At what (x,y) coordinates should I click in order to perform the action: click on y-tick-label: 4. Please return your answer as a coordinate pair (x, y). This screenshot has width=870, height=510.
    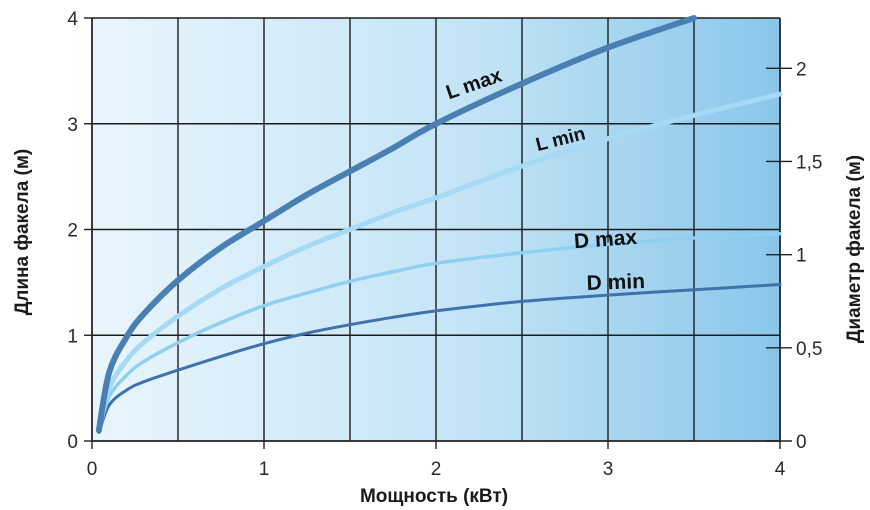
    Looking at the image, I should click on (72, 19).